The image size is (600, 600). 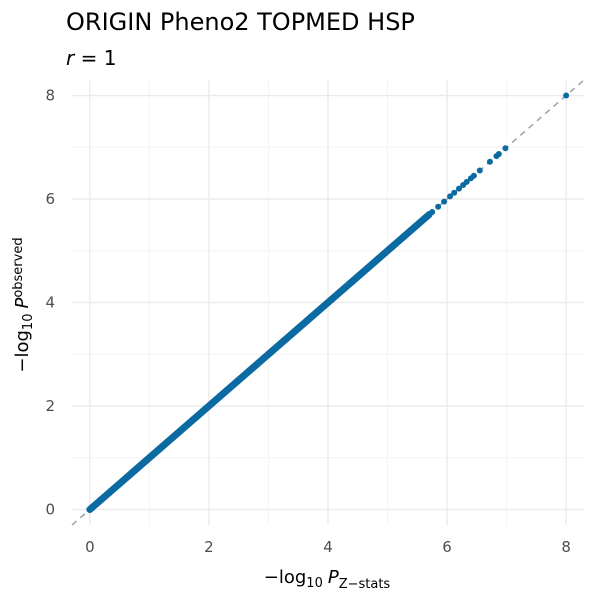 What do you see at coordinates (447, 547) in the screenshot?
I see `x-tick-label: 6` at bounding box center [447, 547].